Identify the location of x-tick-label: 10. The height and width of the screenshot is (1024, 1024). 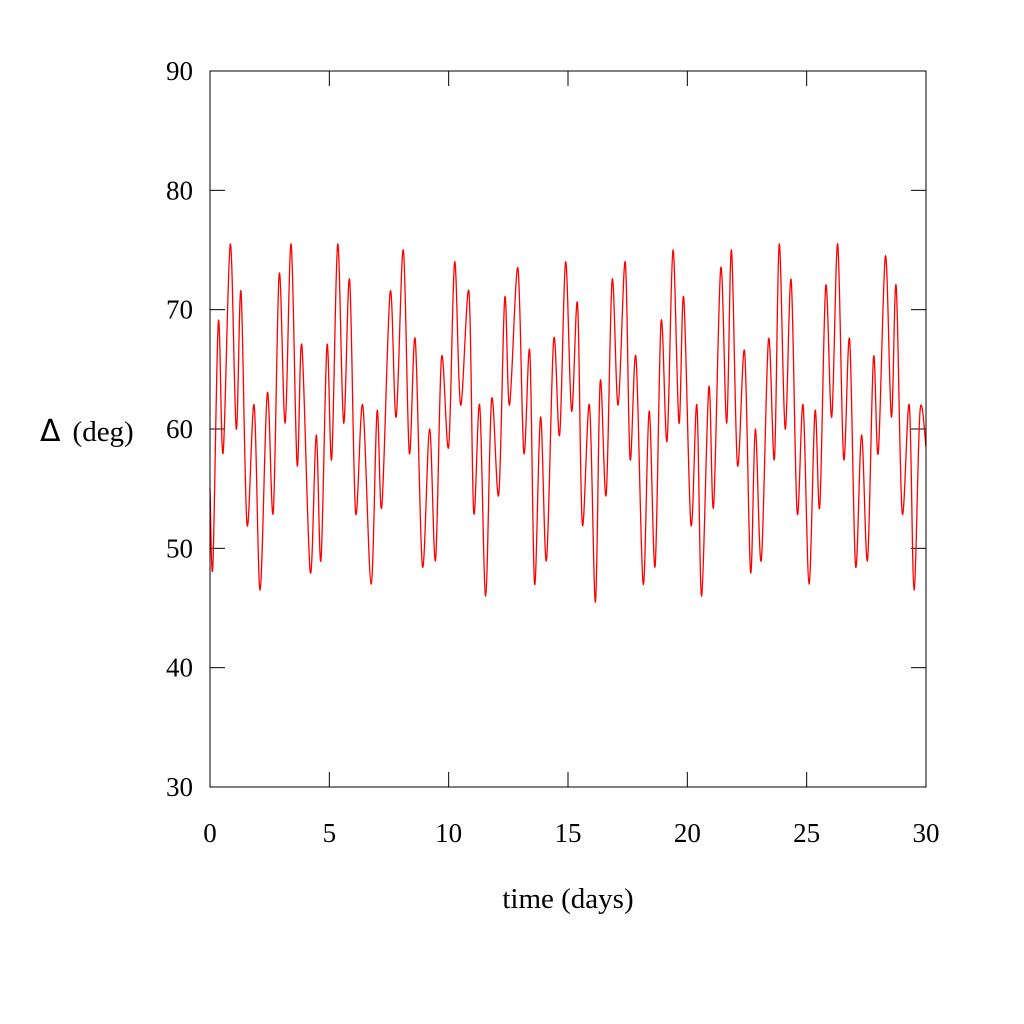
(448, 833).